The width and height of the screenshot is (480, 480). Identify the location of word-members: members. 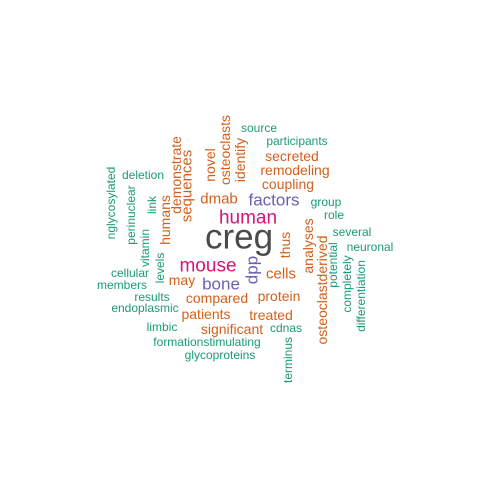
(122, 285).